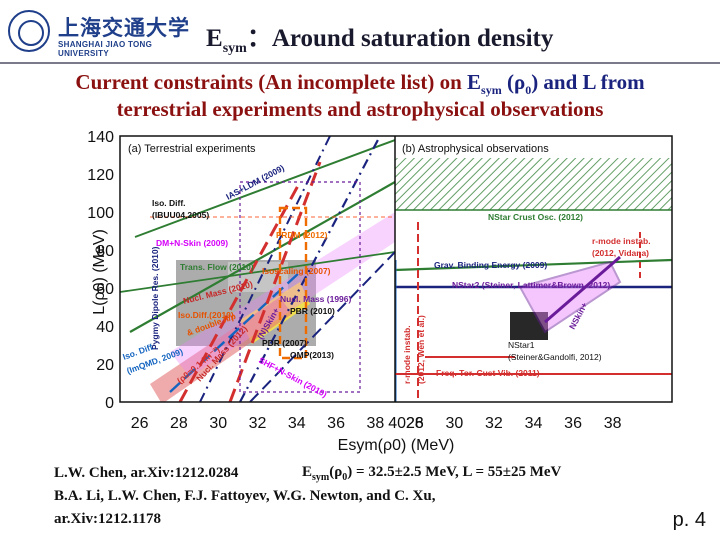  Describe the element at coordinates (180, 215) in the screenshot. I see `label-ibuu04: (IBUU04,2005)` at that location.